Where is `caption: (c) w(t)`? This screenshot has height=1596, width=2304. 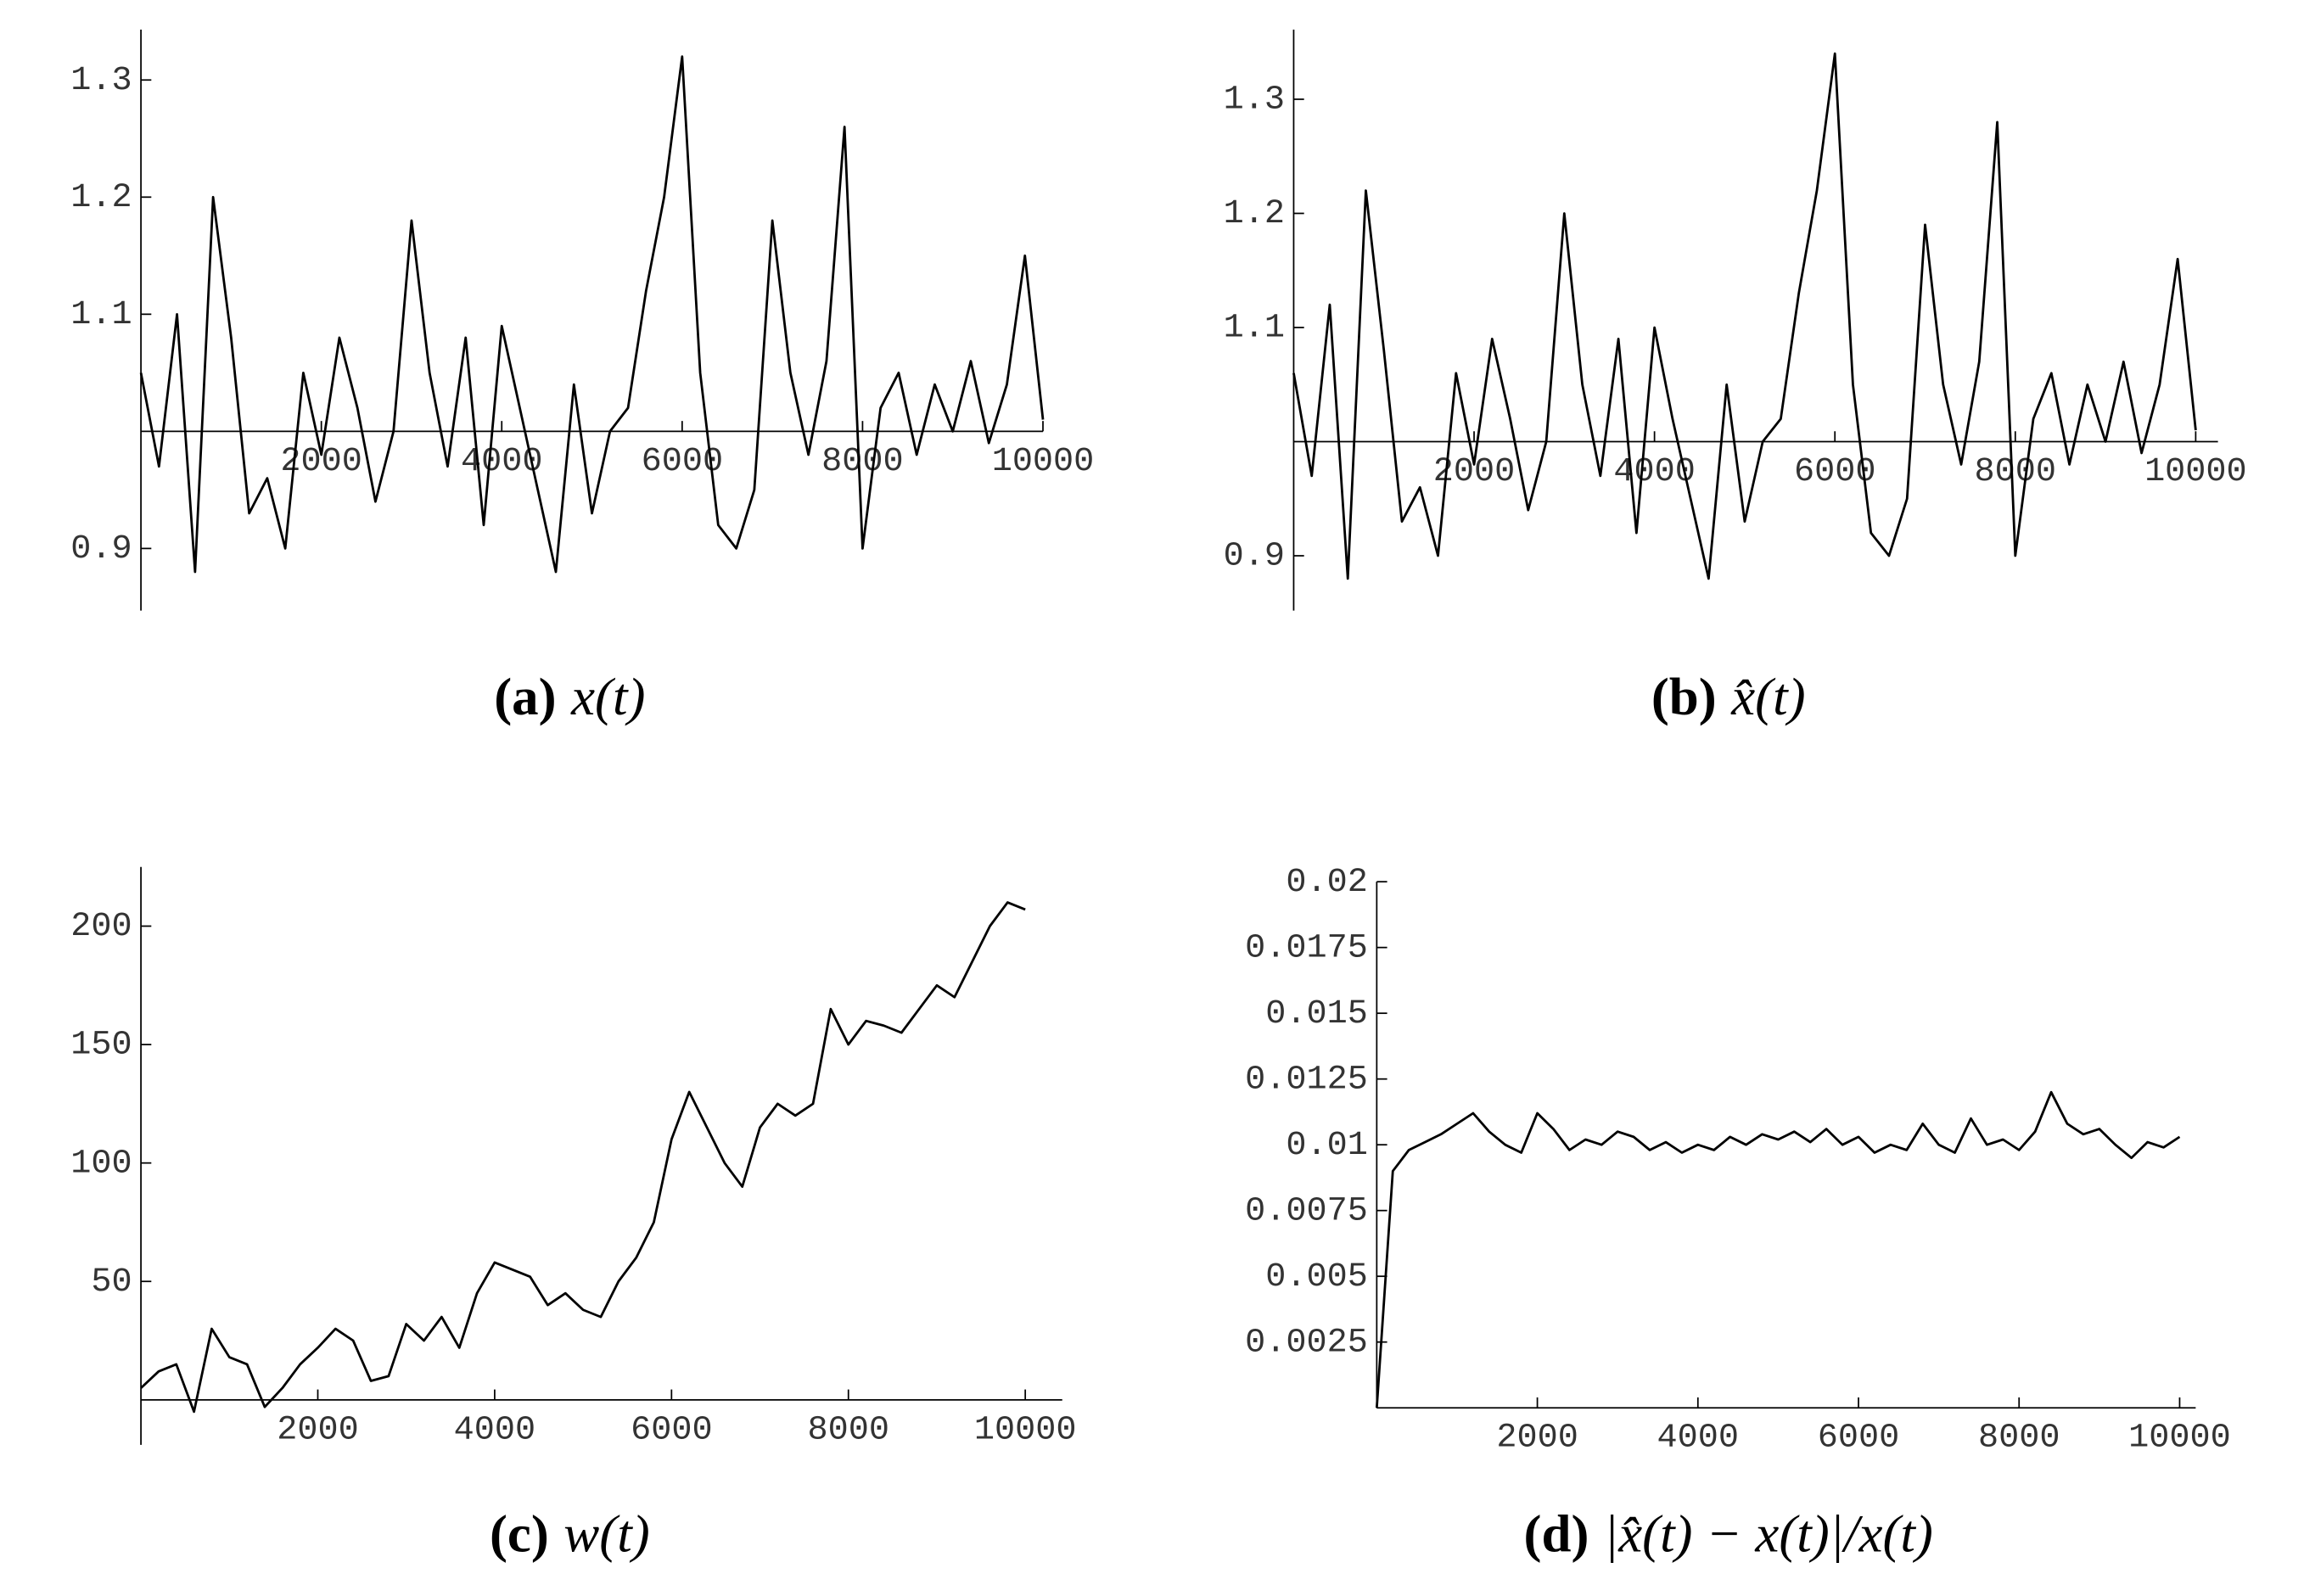 caption: (c) w(t) is located at coordinates (570, 1534).